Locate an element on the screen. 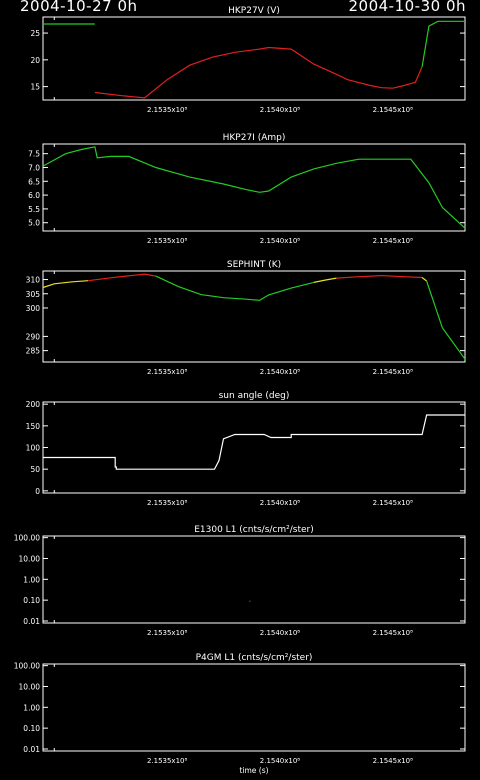  chart-title: HKP27I (Amp) is located at coordinates (254, 138).